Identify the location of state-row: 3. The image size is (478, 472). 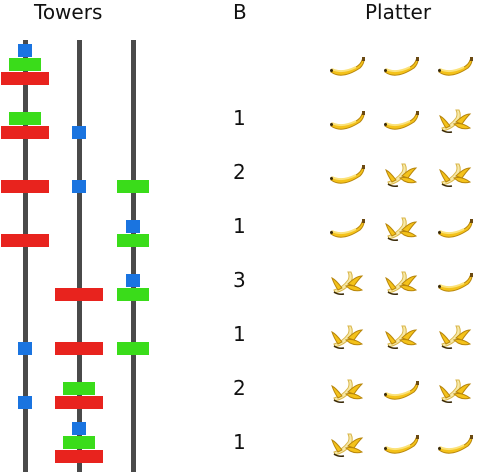
(239, 283).